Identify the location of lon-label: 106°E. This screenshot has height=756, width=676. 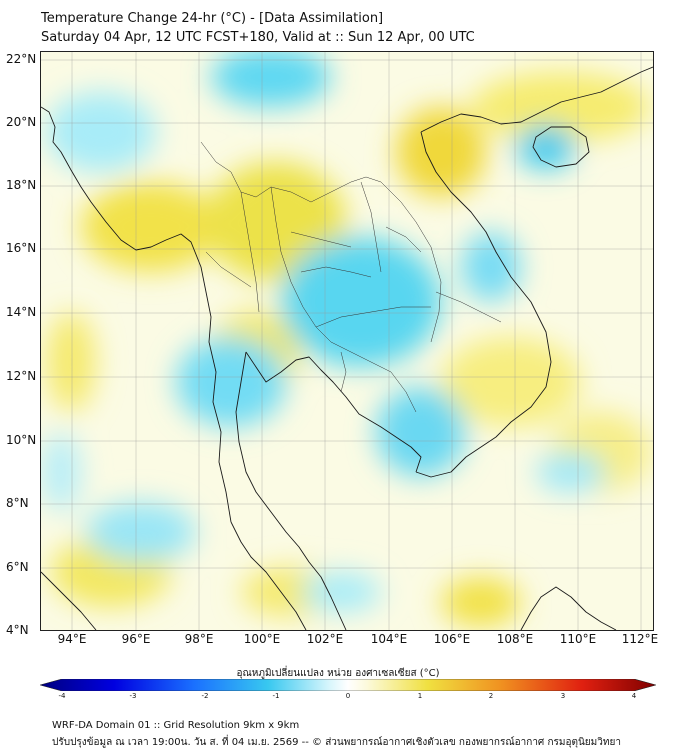
(452, 639).